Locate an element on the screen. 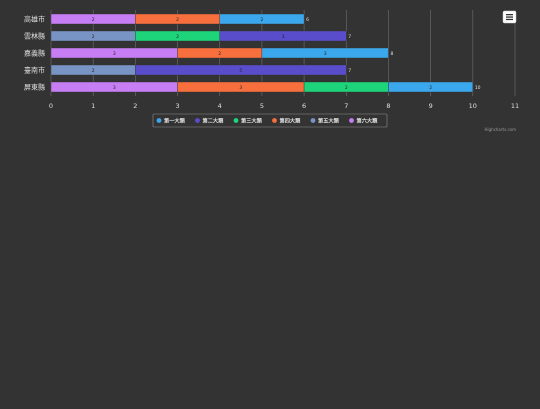 The height and width of the screenshot is (409, 540). category-label: 嘉義縣 is located at coordinates (34, 53).